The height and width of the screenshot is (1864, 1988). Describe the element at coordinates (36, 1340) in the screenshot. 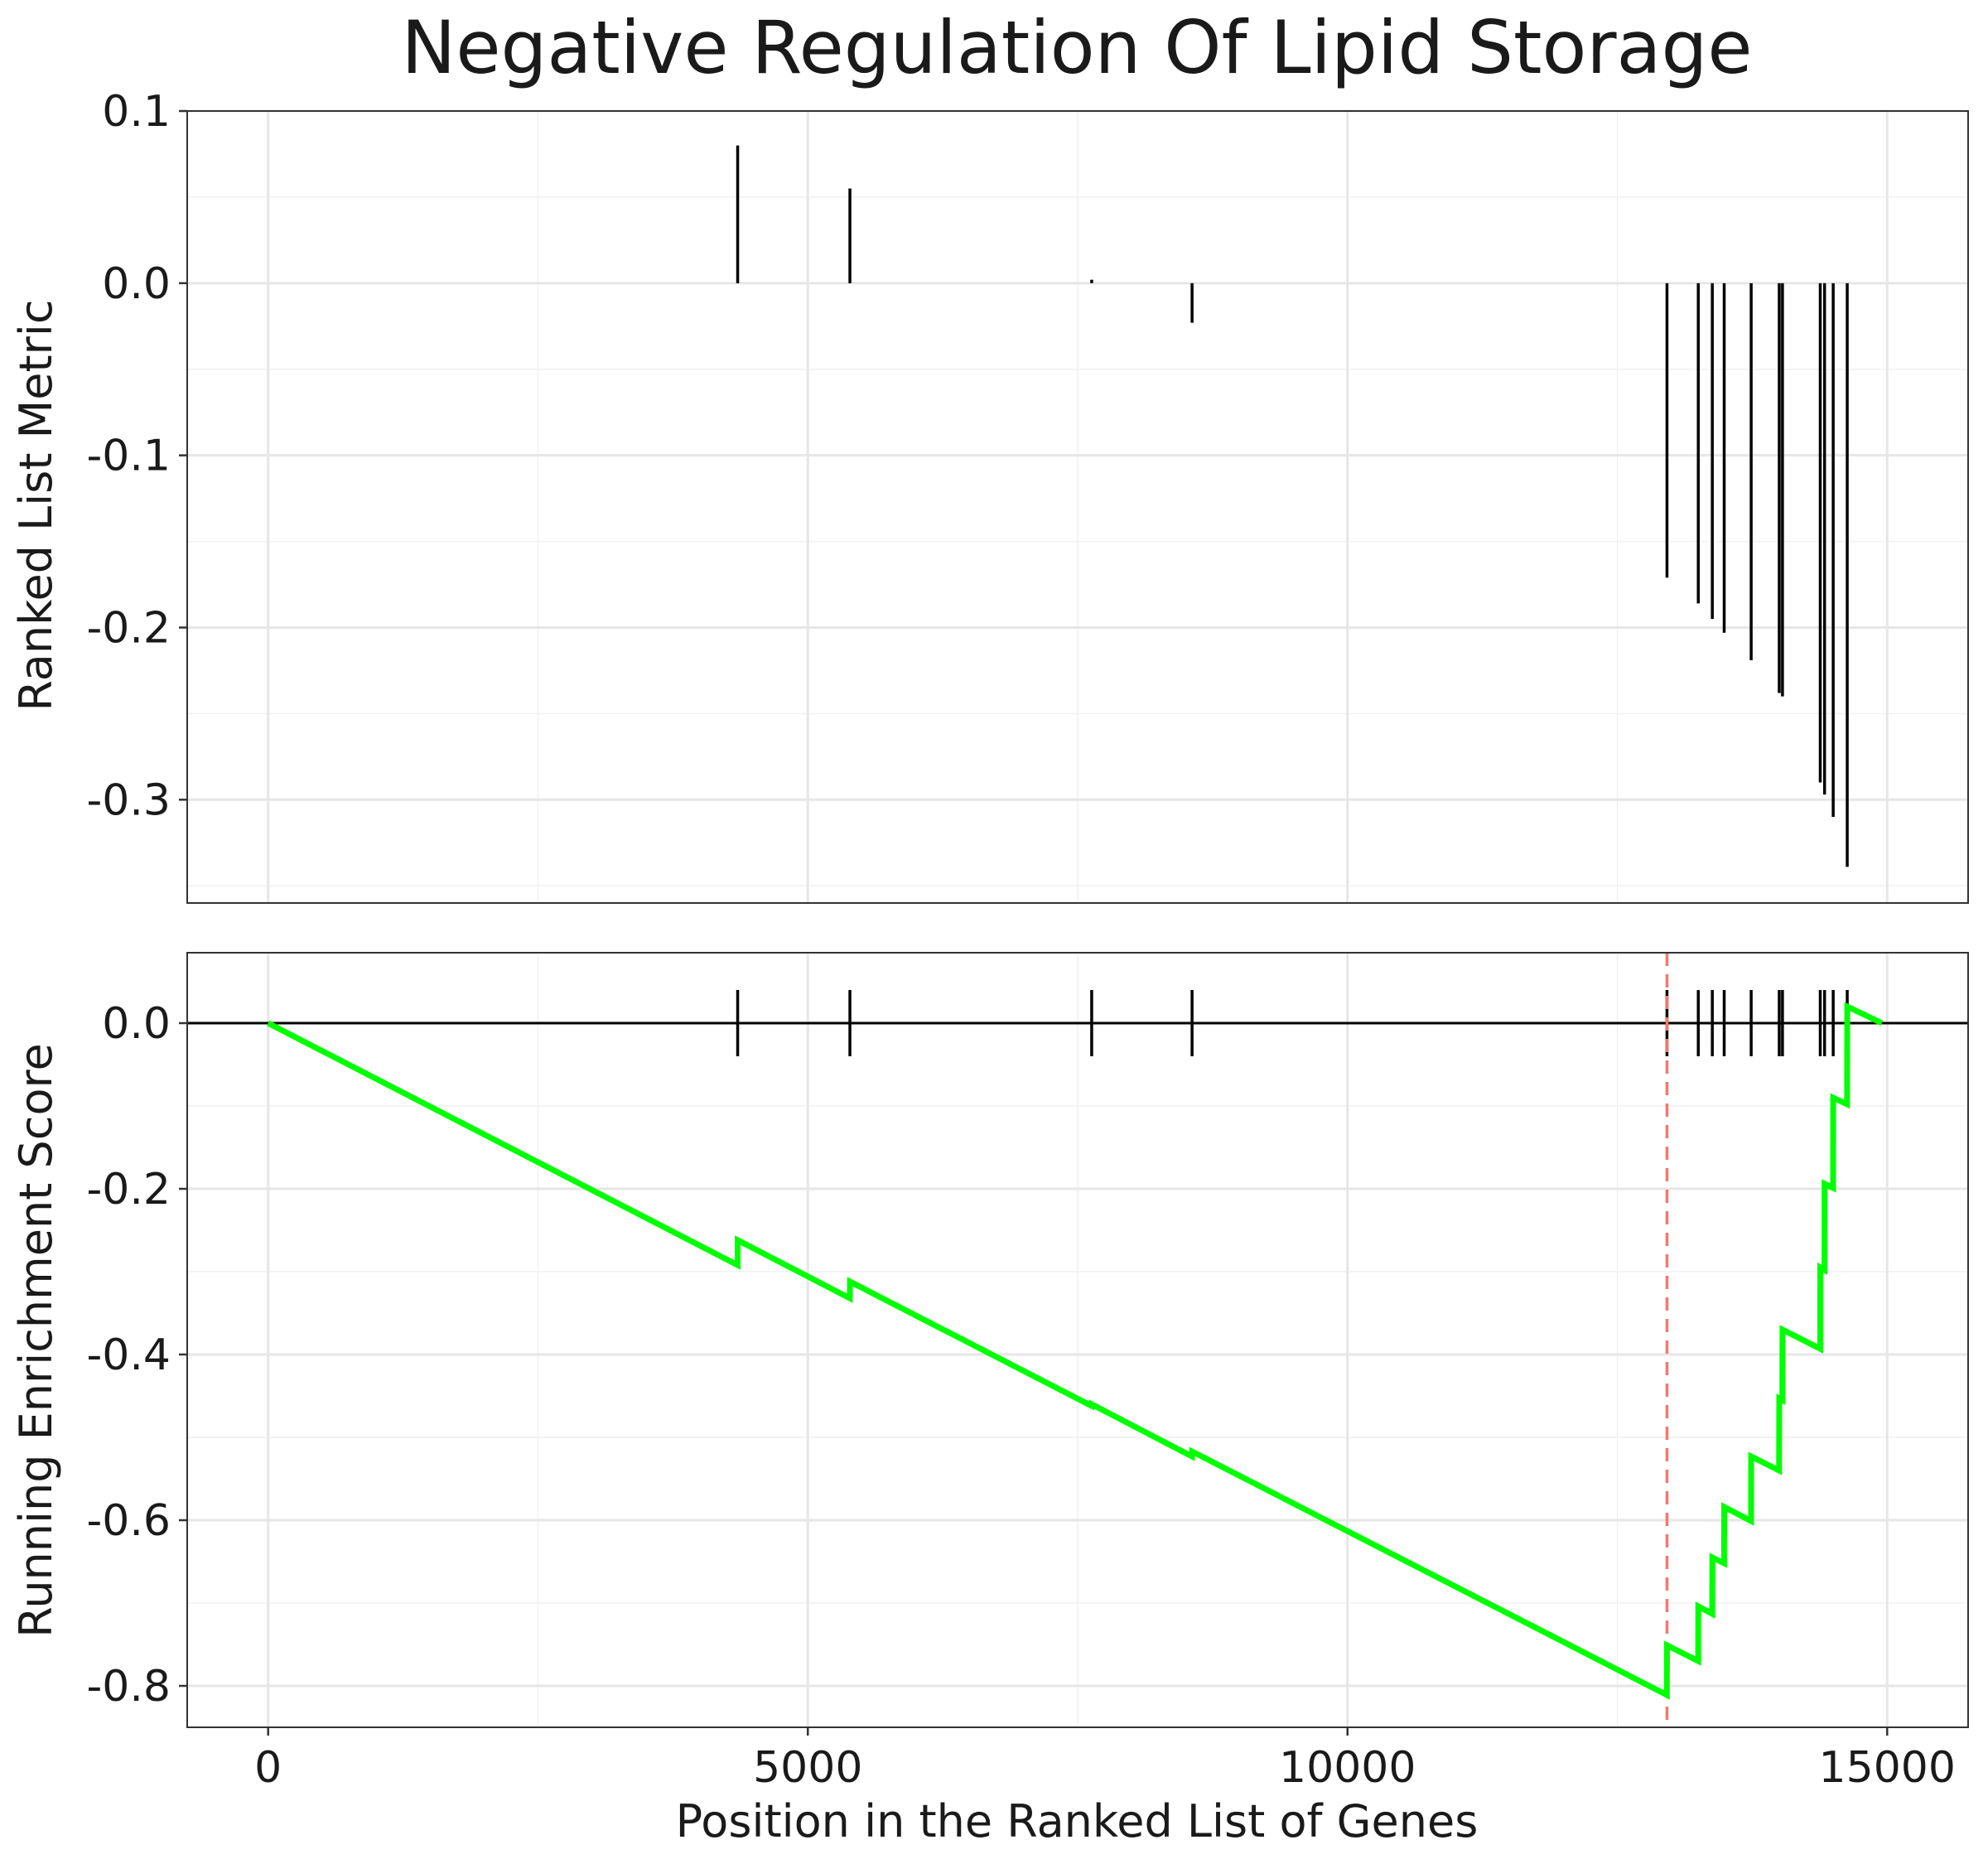

I see `y-axis-title: Running Enrichment Score` at that location.